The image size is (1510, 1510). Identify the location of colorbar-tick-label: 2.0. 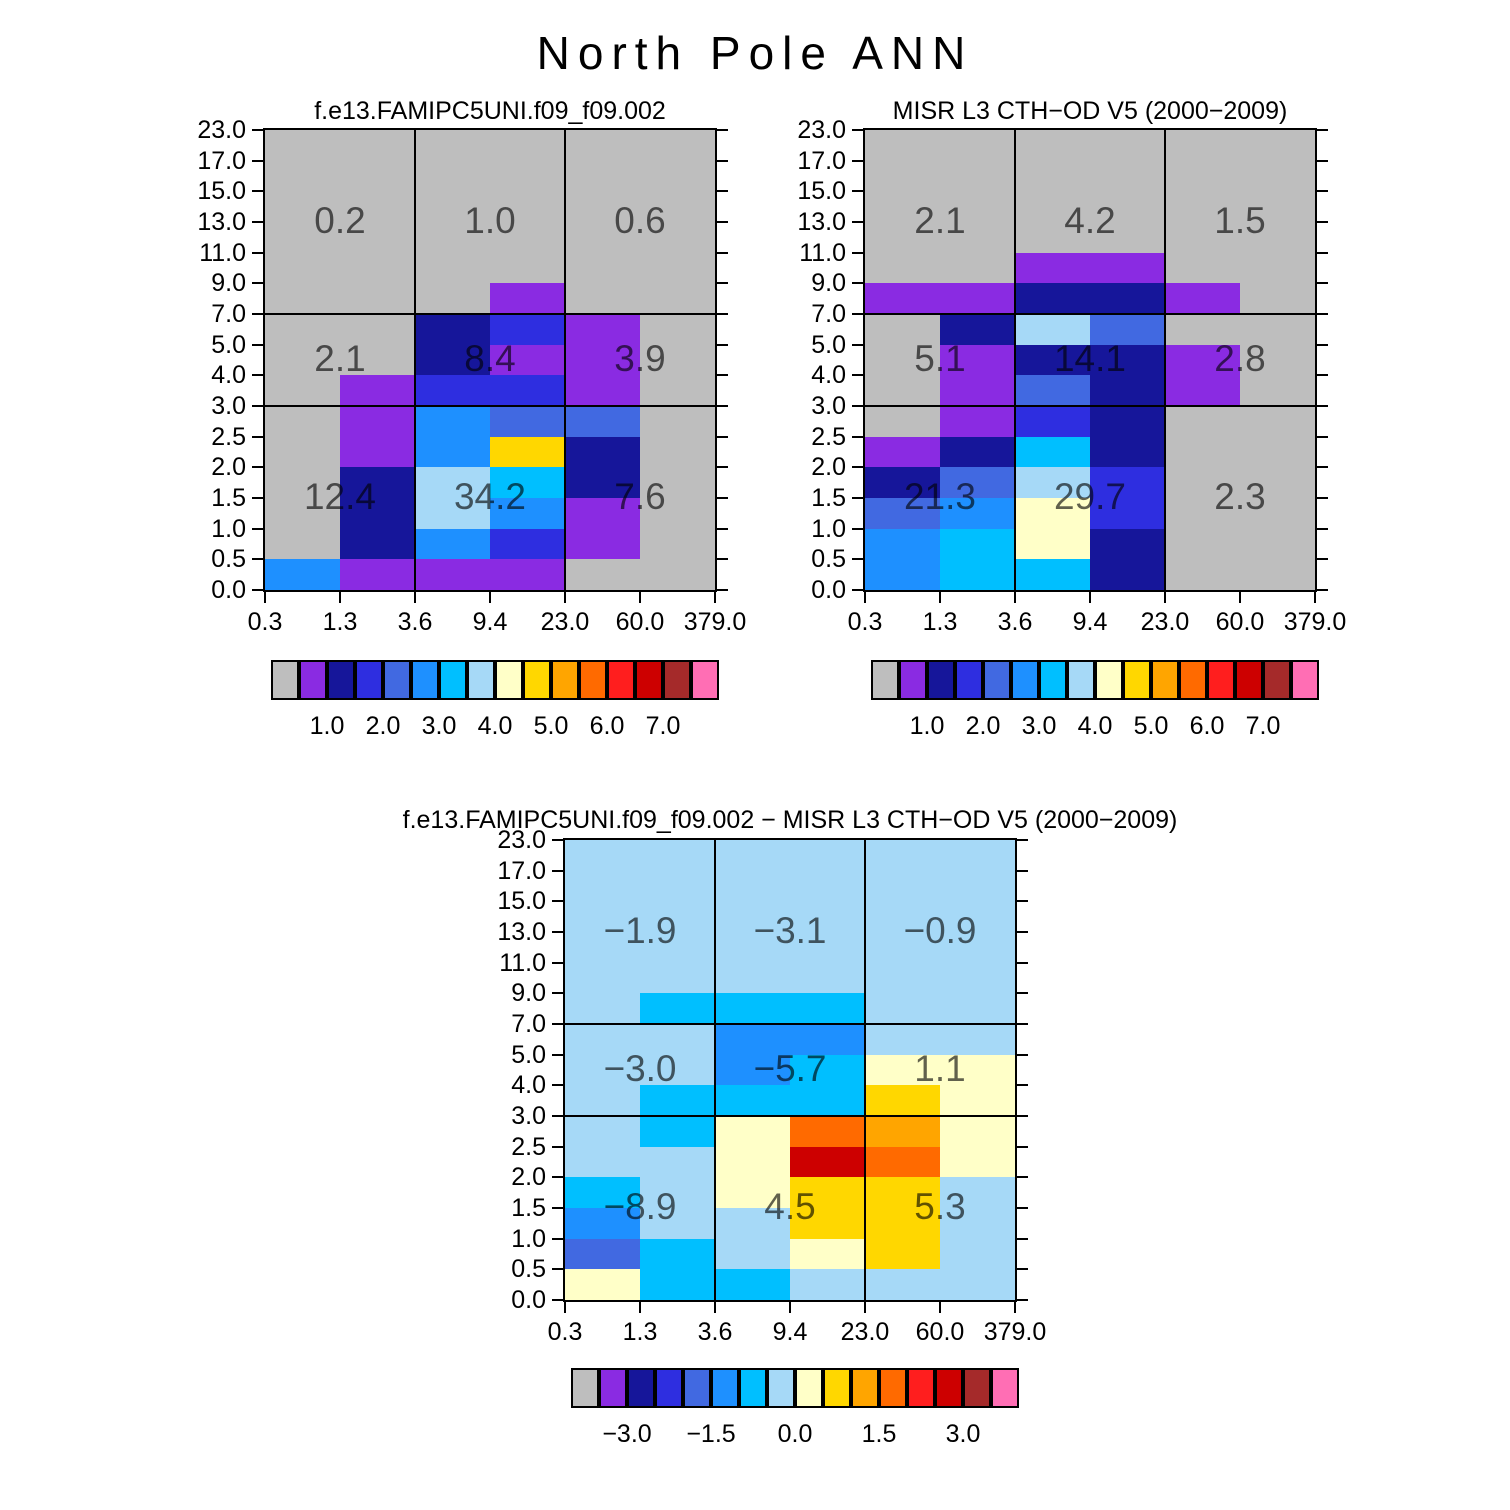
(983, 726).